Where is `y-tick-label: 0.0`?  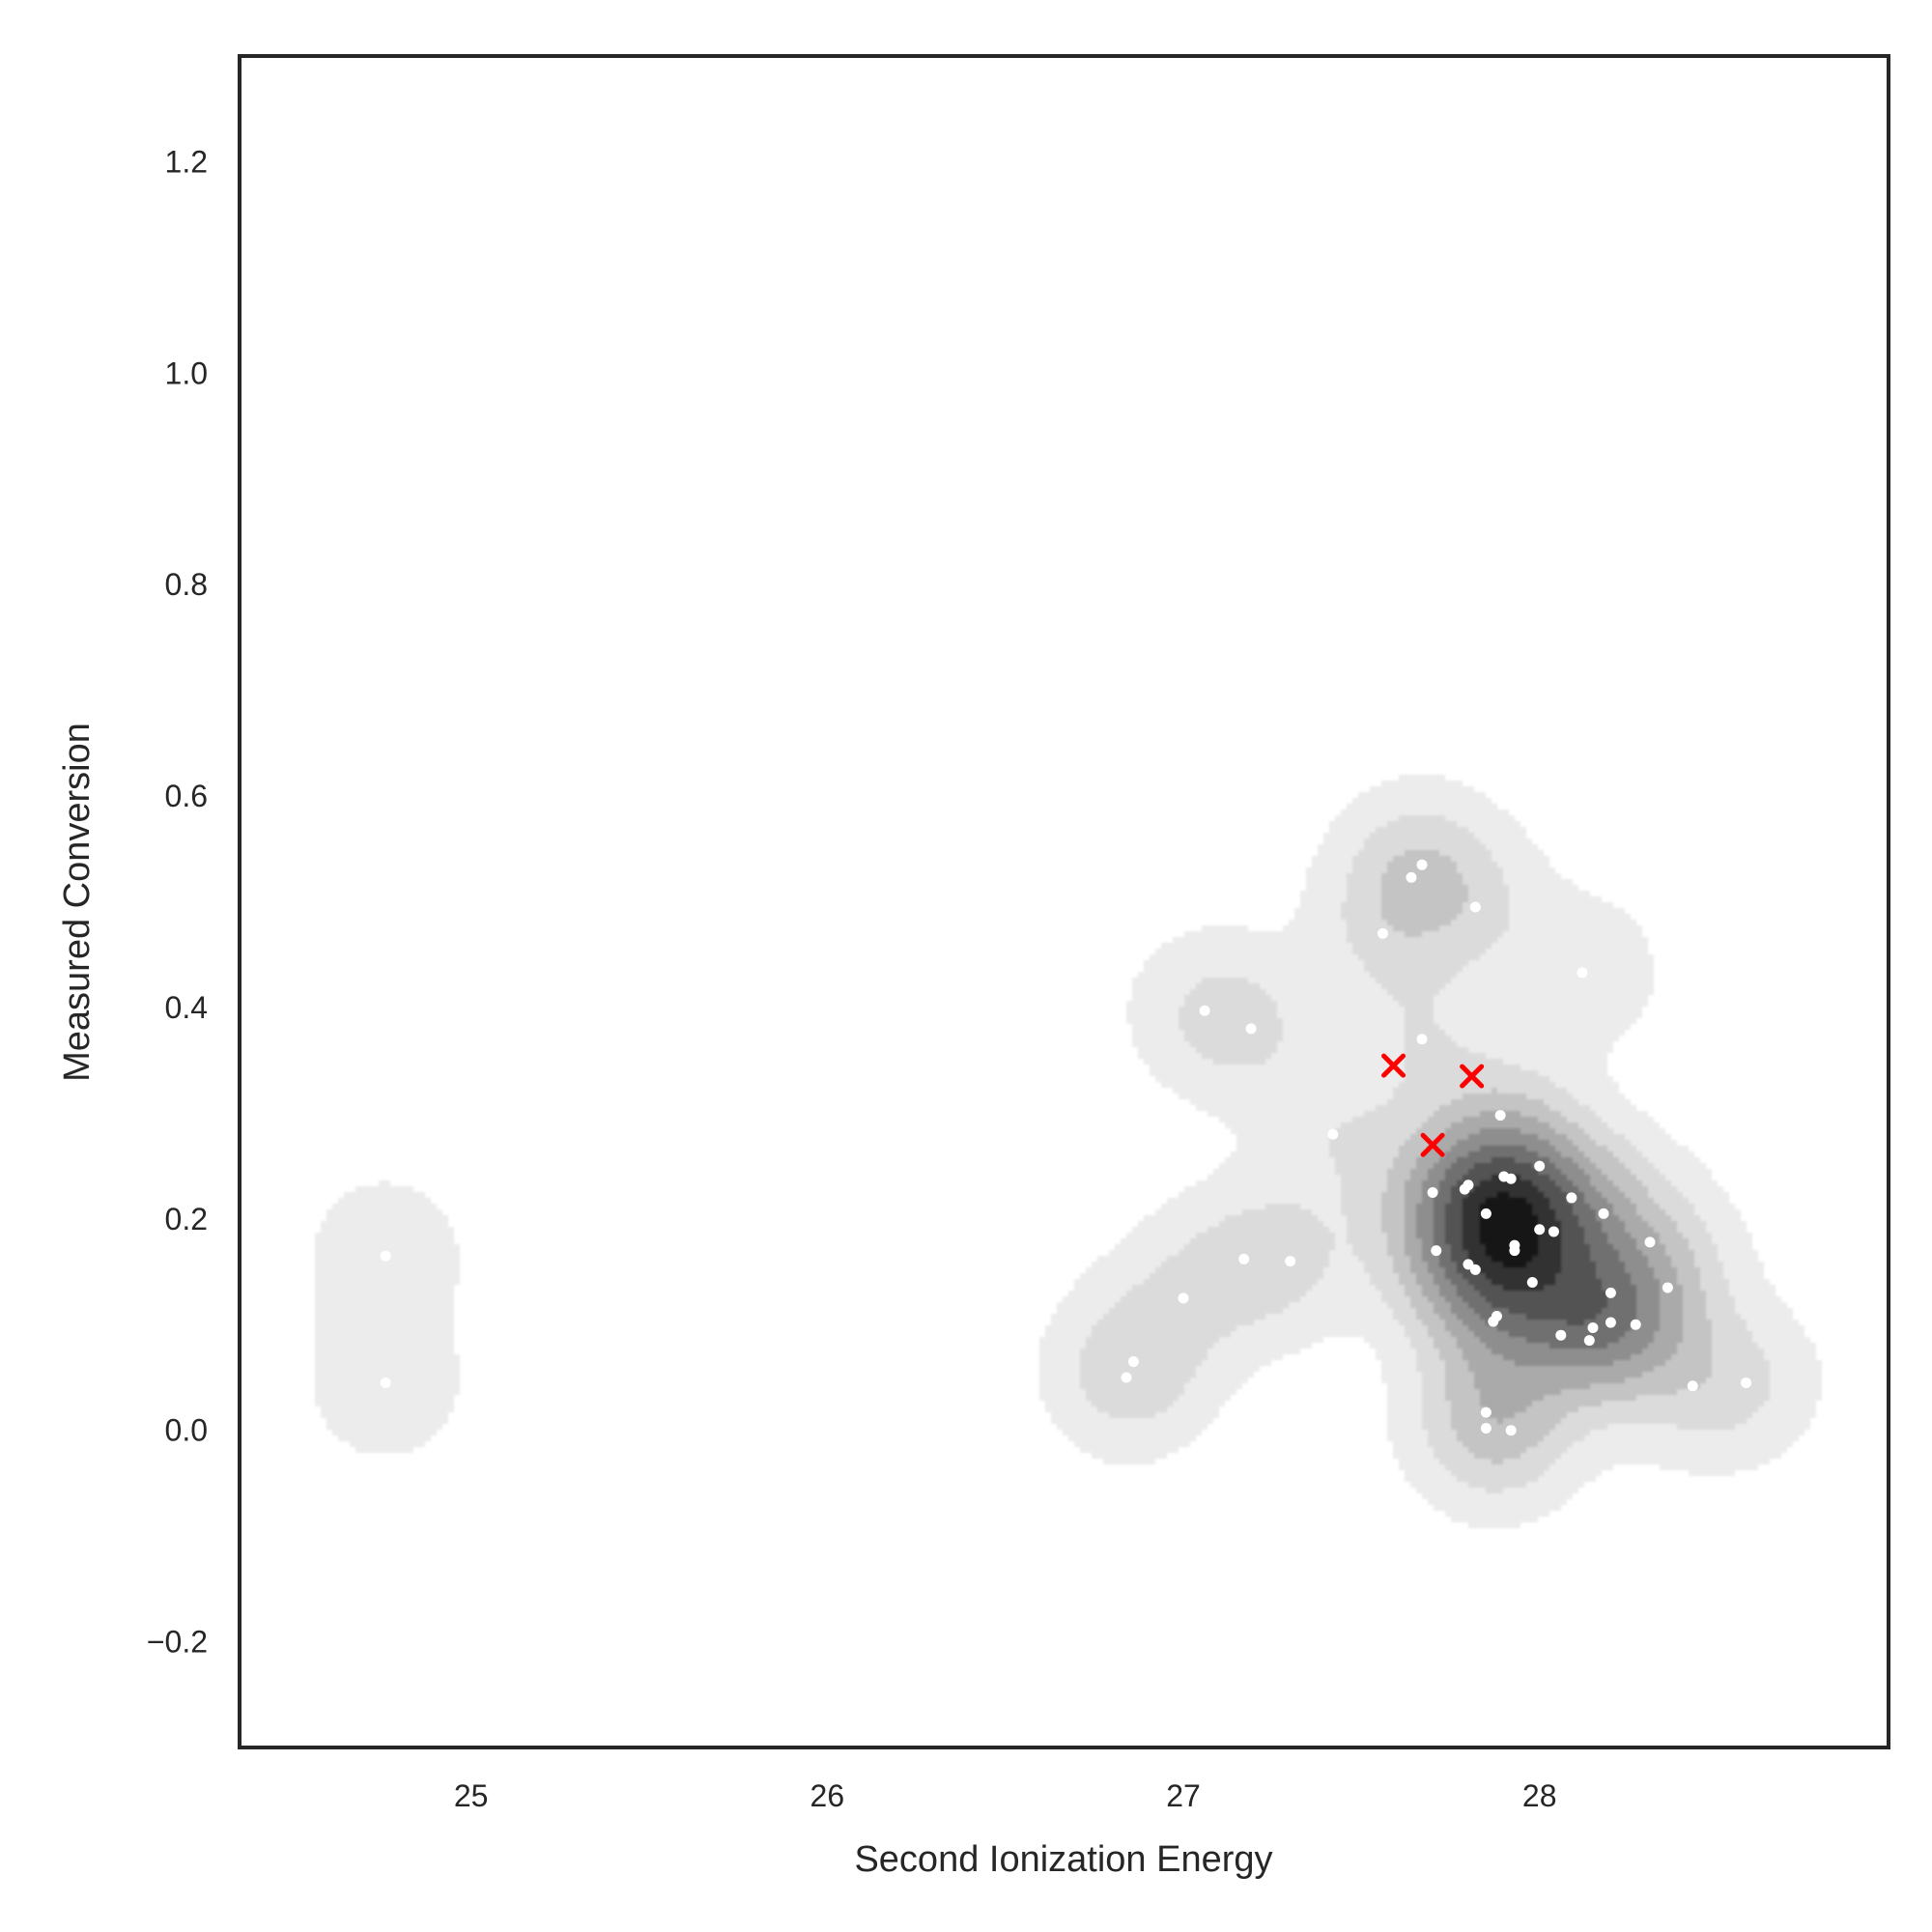
y-tick-label: 0.0 is located at coordinates (186, 1430).